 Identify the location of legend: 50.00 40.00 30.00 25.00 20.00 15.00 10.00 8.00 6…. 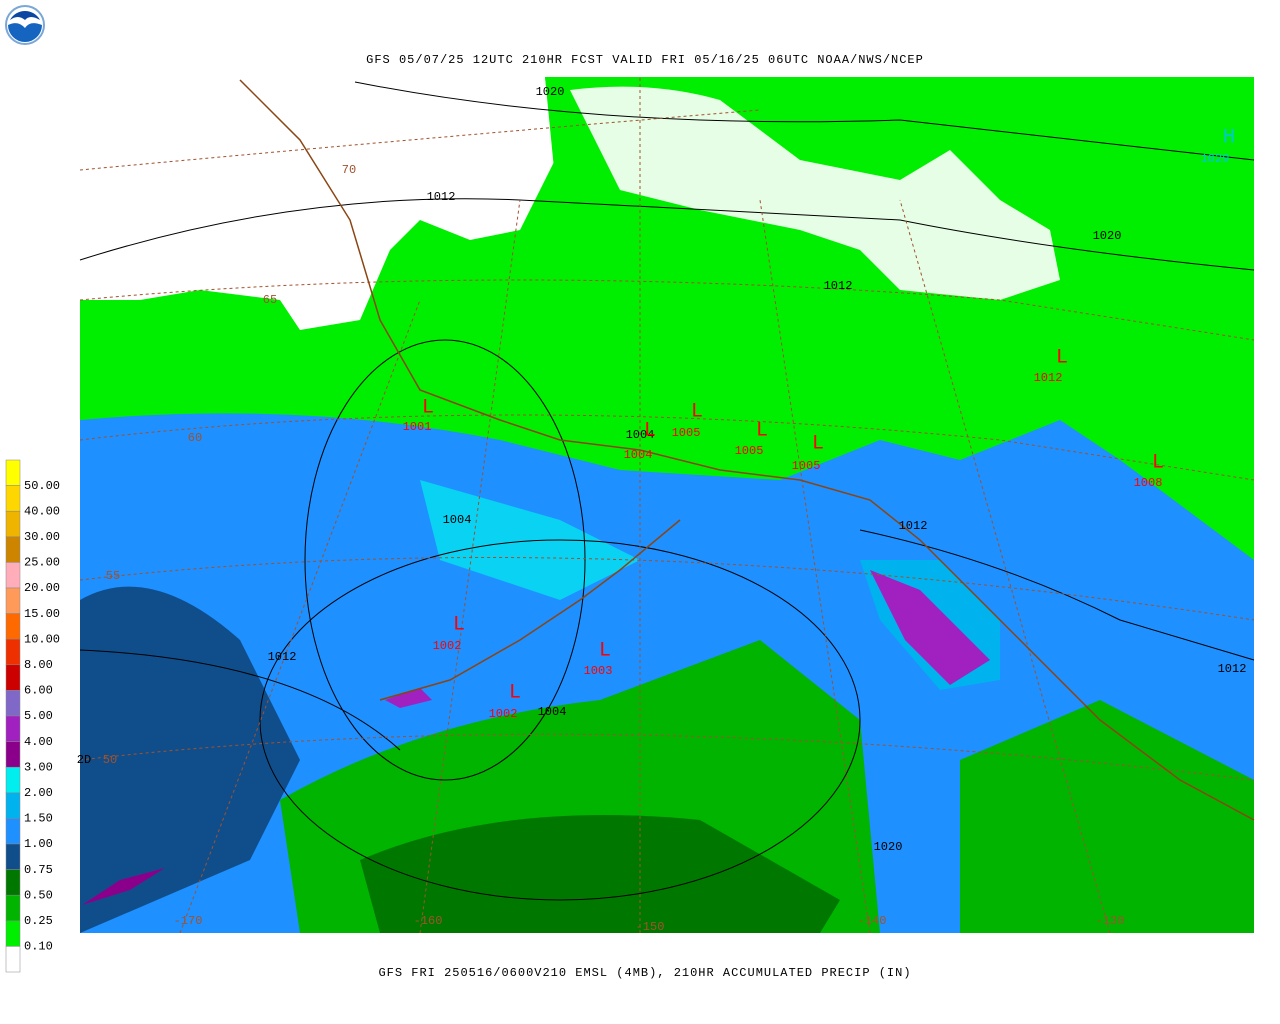
(32, 716).